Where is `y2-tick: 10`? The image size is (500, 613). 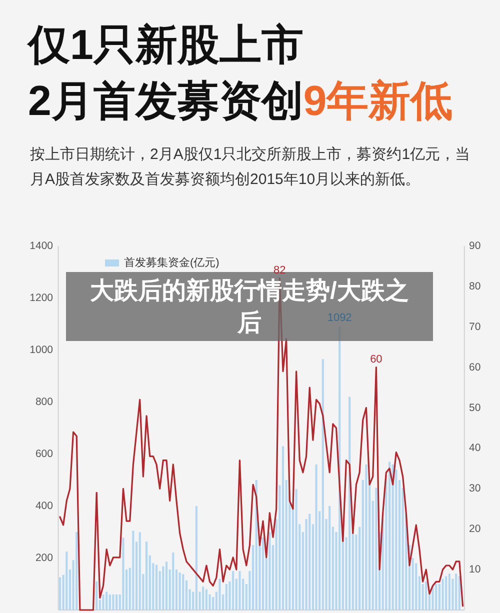 y2-tick: 10 is located at coordinates (475, 570).